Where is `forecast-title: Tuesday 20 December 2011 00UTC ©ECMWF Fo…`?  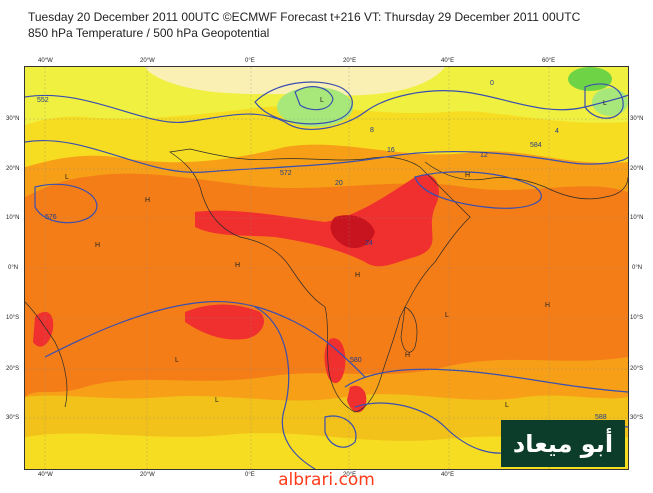 forecast-title: Tuesday 20 December 2011 00UTC ©ECMWF Fo… is located at coordinates (304, 17).